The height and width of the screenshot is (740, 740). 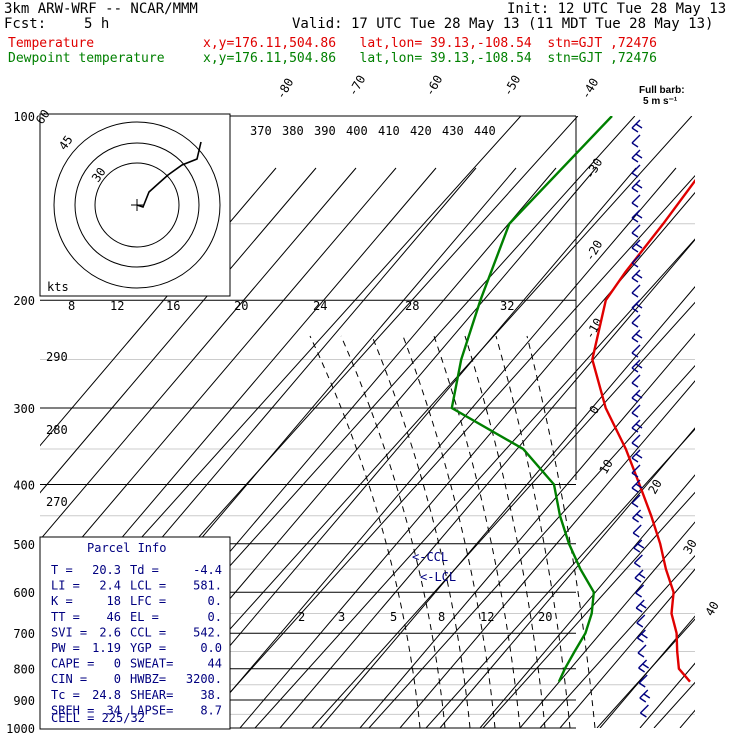 I want to click on parcel-row-7-label1: CIN =, so click(x=69, y=679).